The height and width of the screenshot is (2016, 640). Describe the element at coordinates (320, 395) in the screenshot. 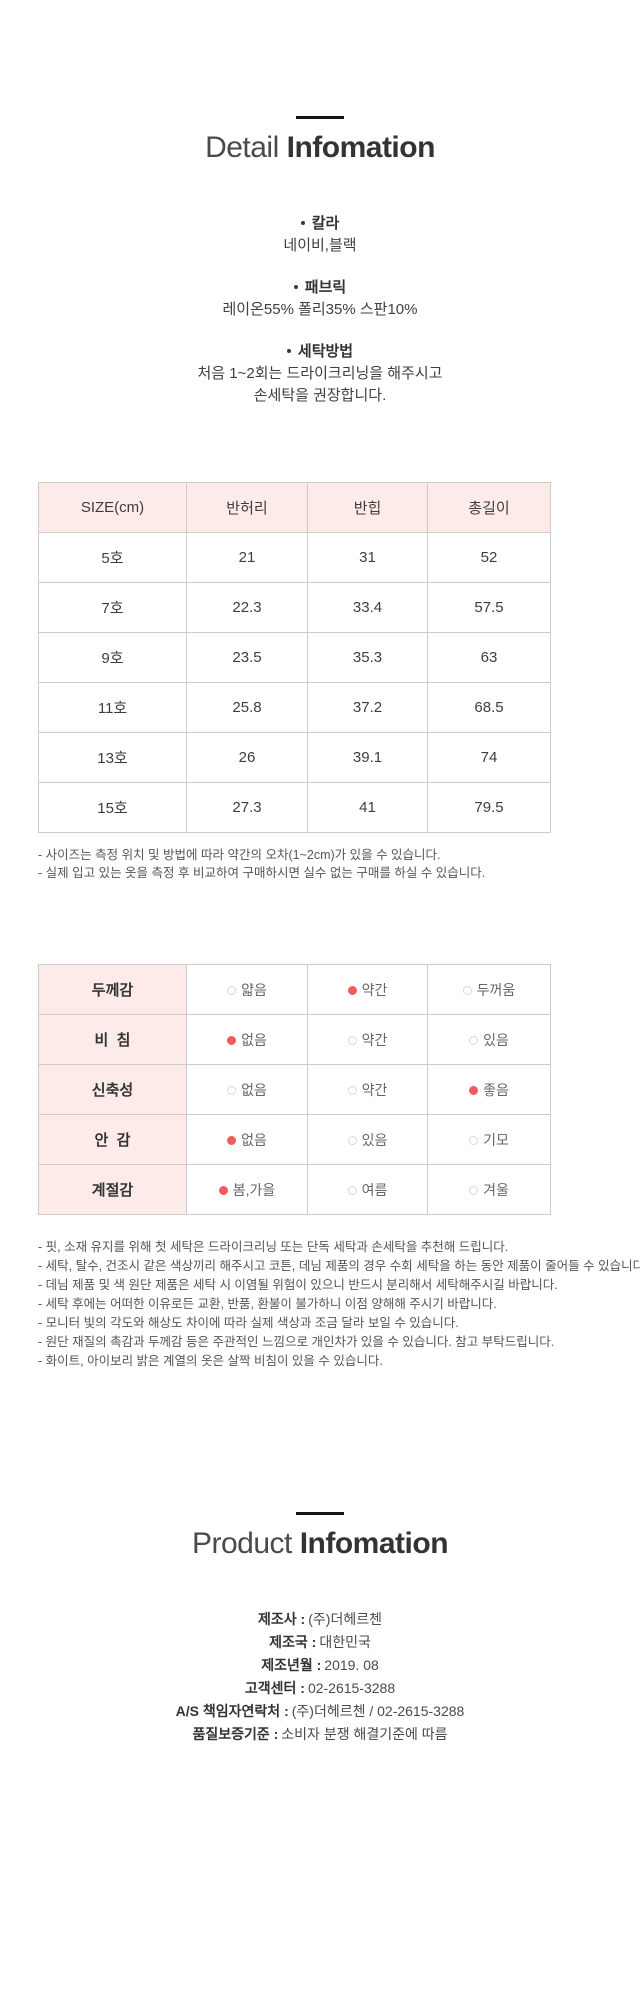

I see `spec-washing-value-line2: 손세탁을 권장합니다.` at that location.